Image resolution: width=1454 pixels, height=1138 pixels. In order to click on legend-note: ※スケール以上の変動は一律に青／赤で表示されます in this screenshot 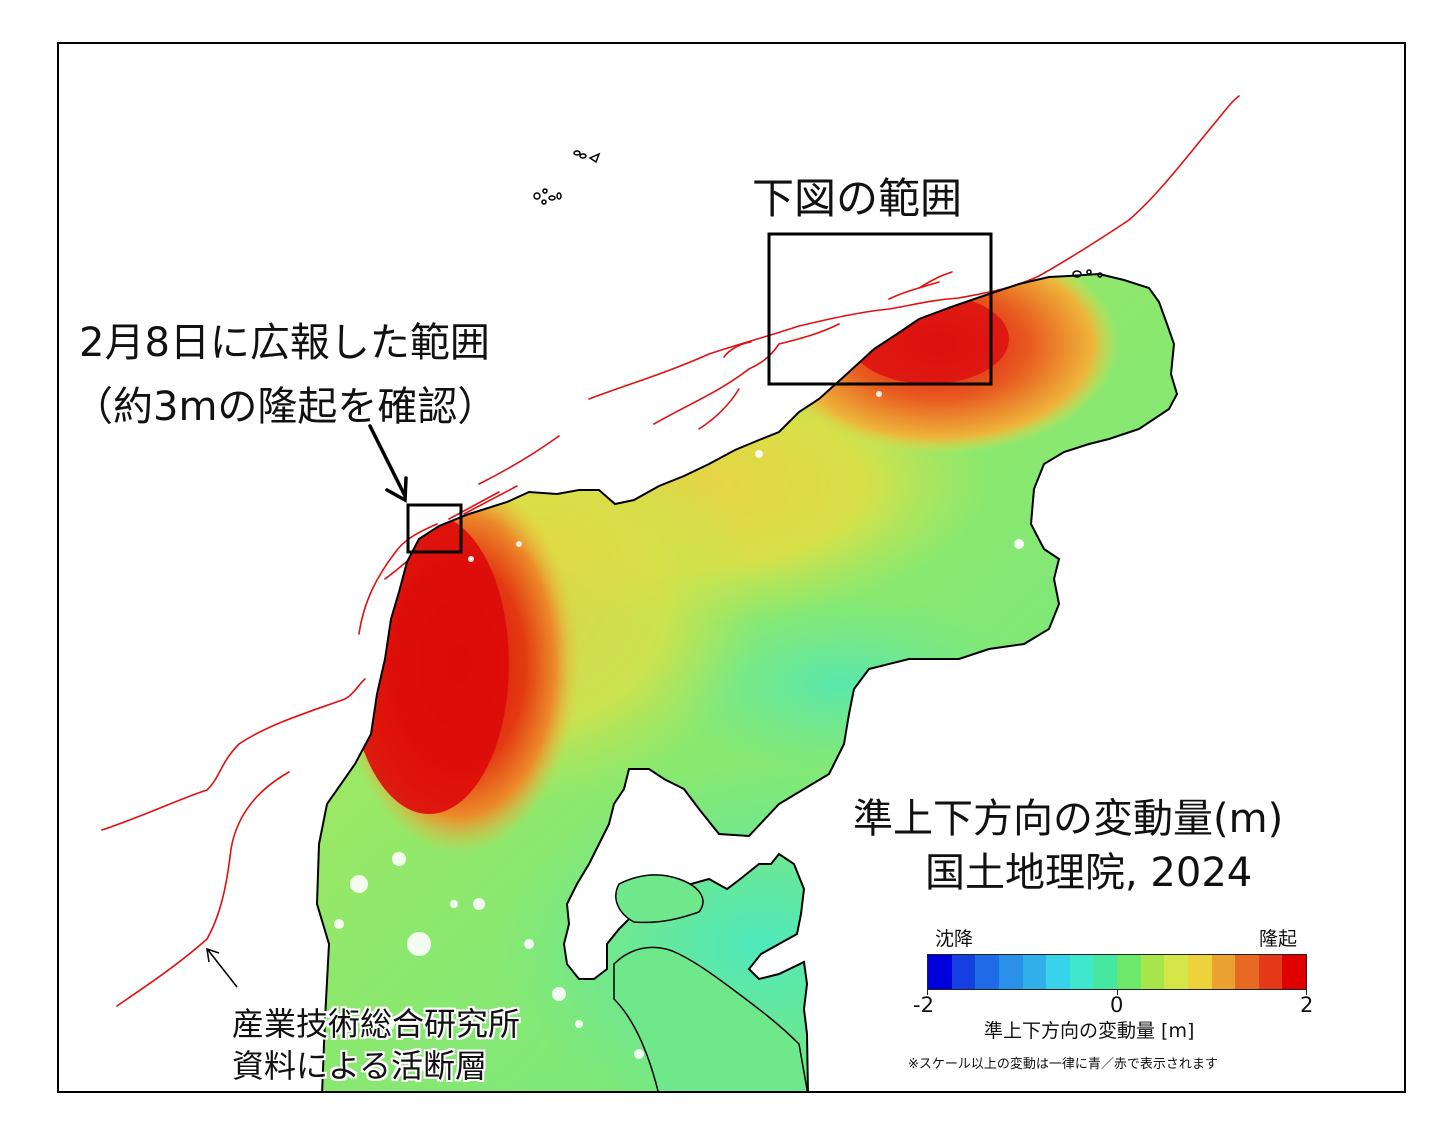, I will do `click(1063, 1064)`.